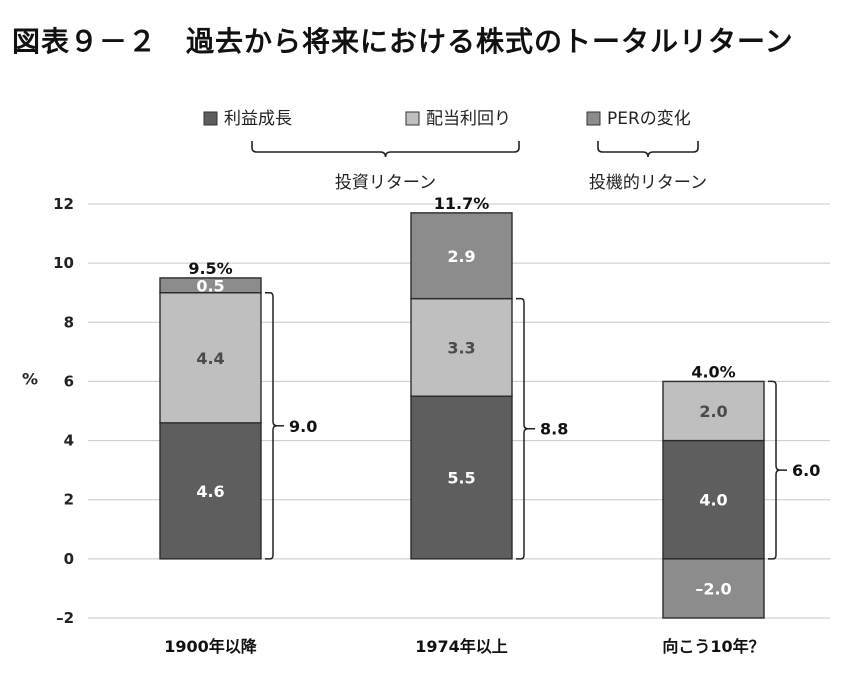 The width and height of the screenshot is (867, 689). I want to click on bar-segment-label: 4.0, so click(713, 500).